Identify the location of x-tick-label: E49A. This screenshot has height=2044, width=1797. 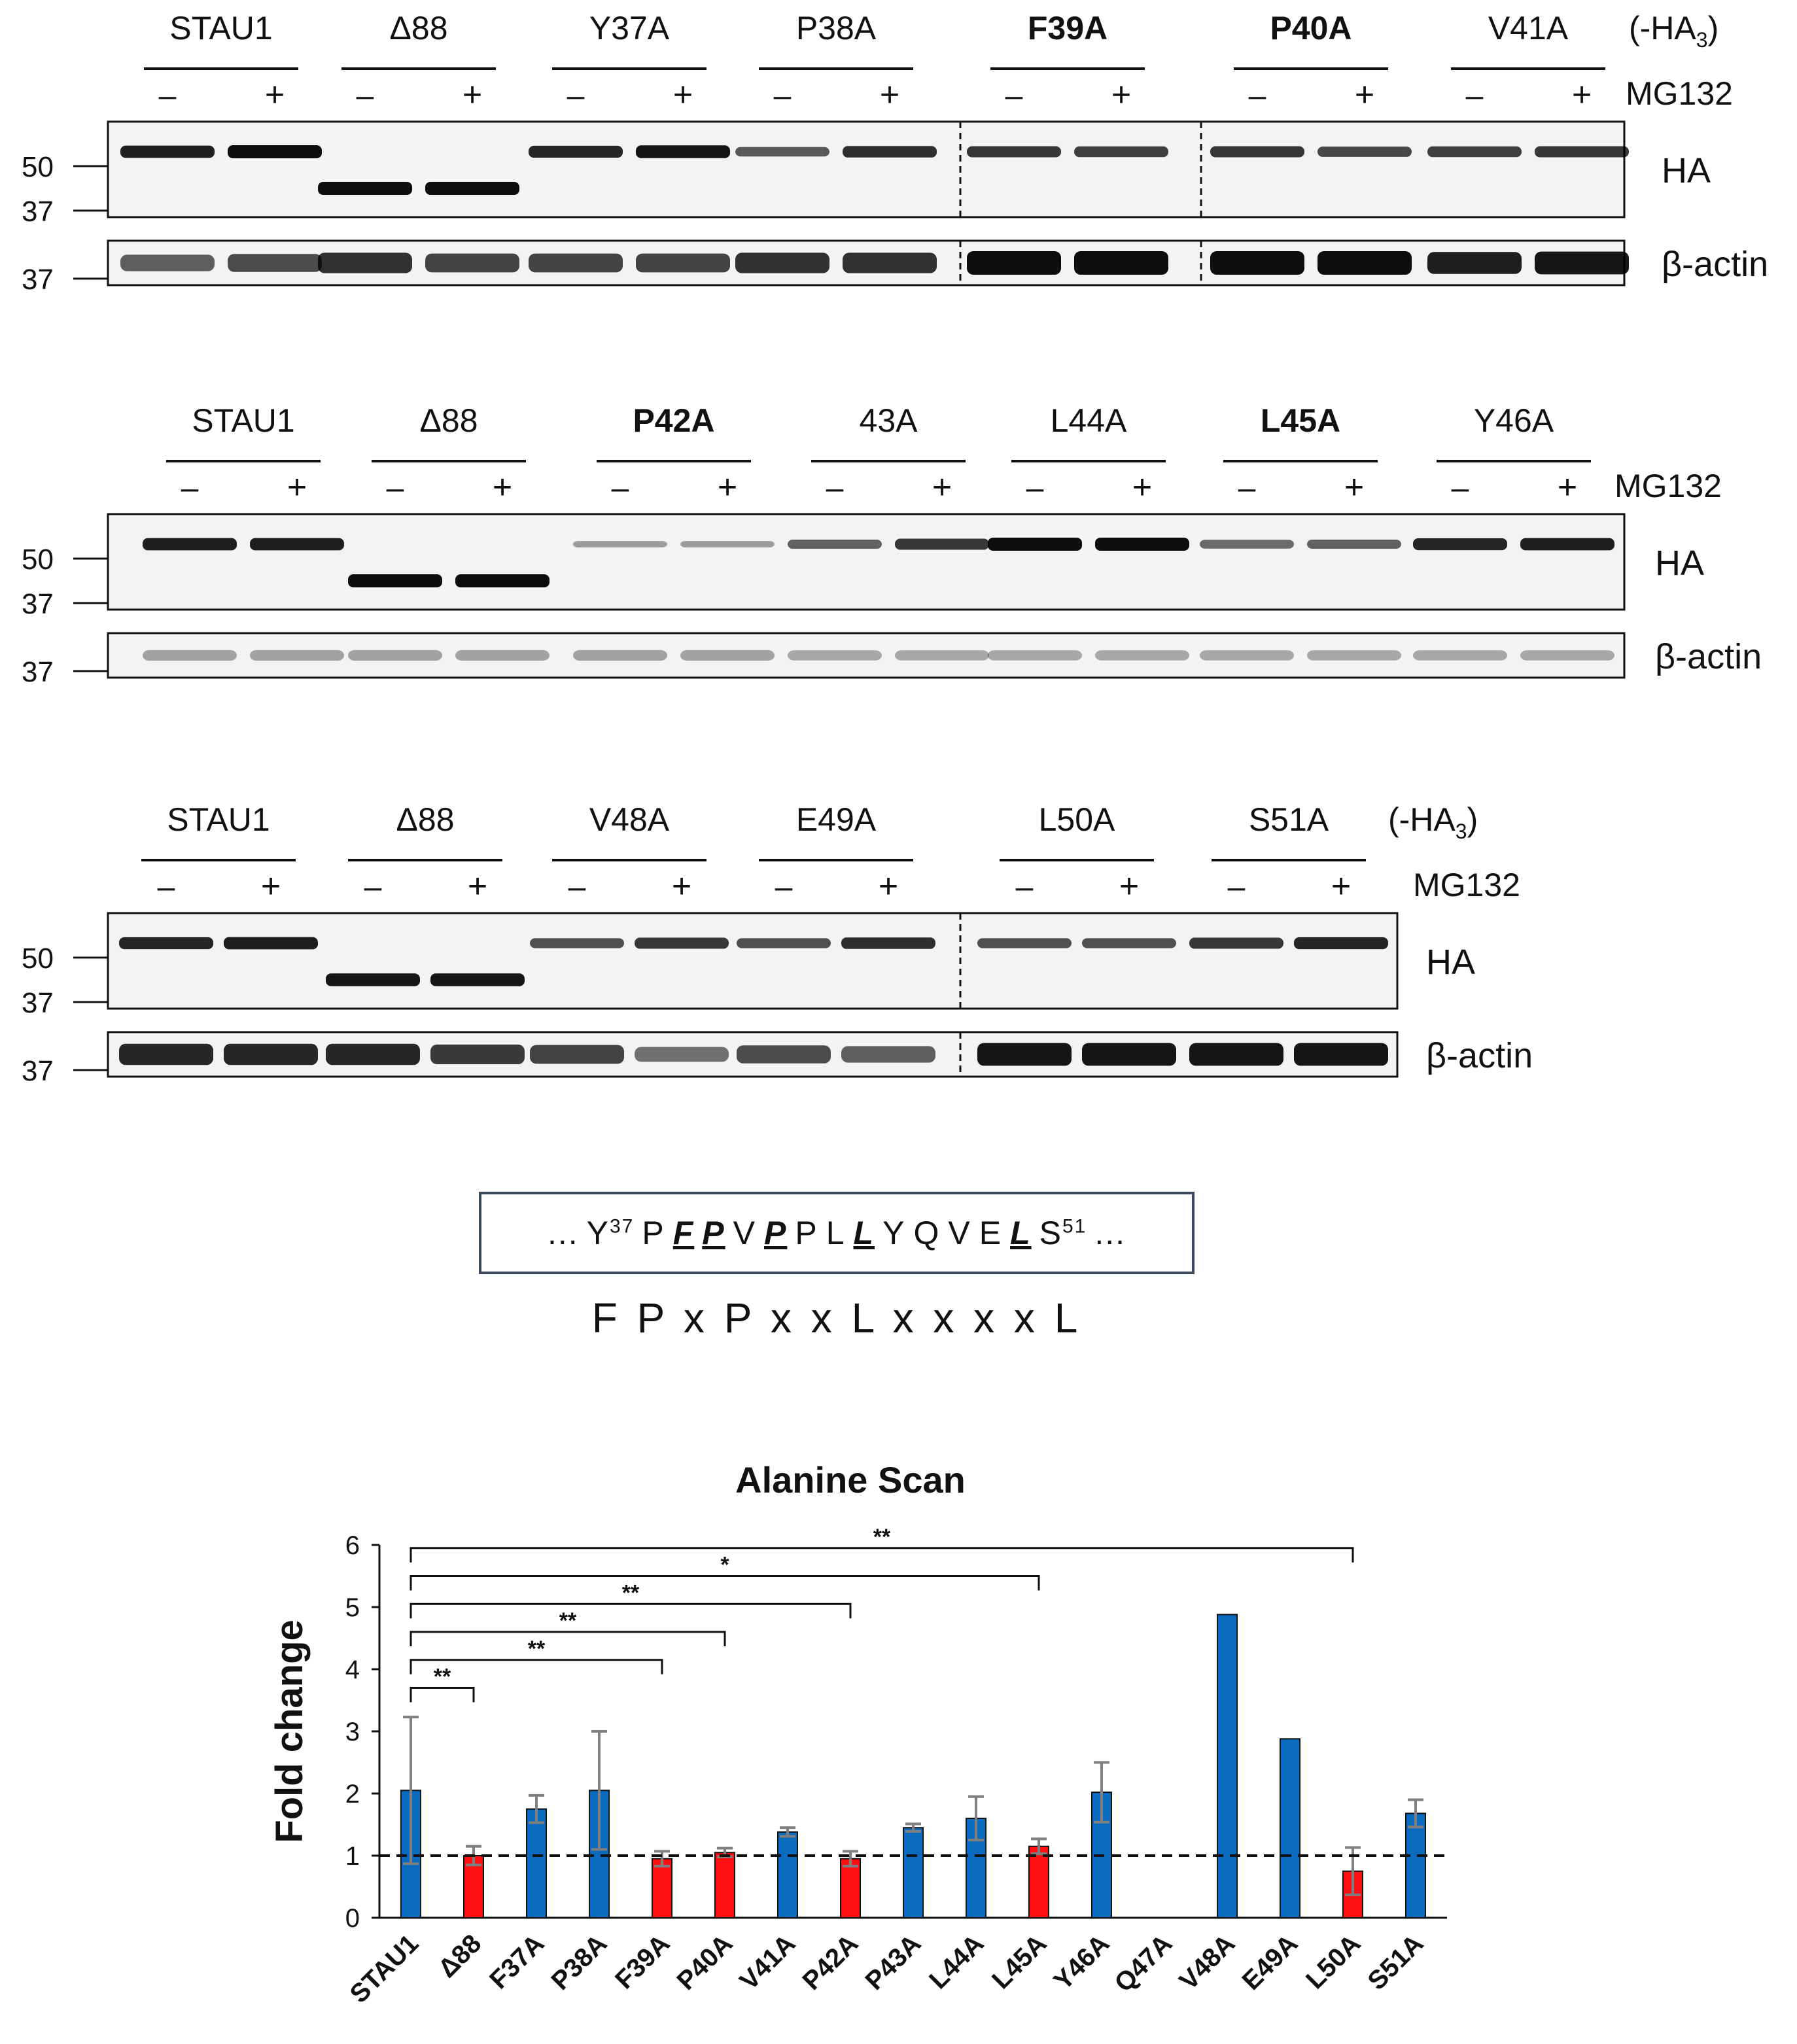
(1269, 1962).